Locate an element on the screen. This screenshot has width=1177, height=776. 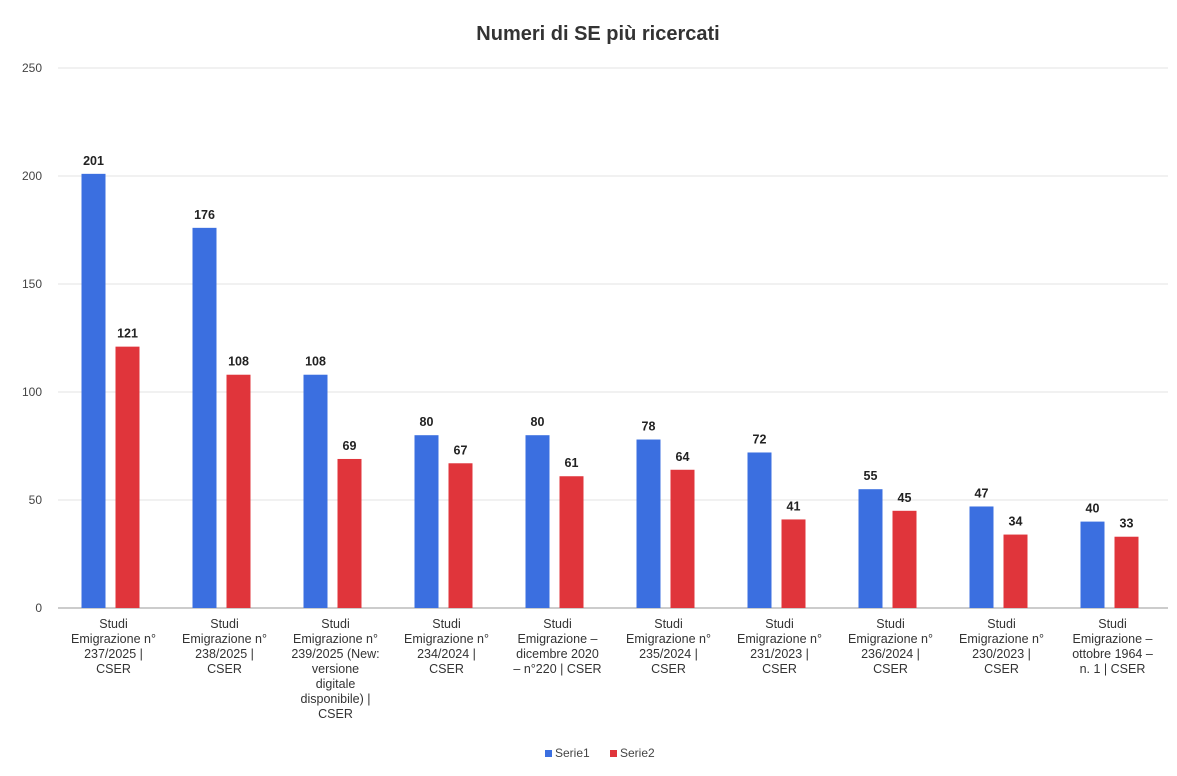
data-label-serie2-7: 41 is located at coordinates (794, 506).